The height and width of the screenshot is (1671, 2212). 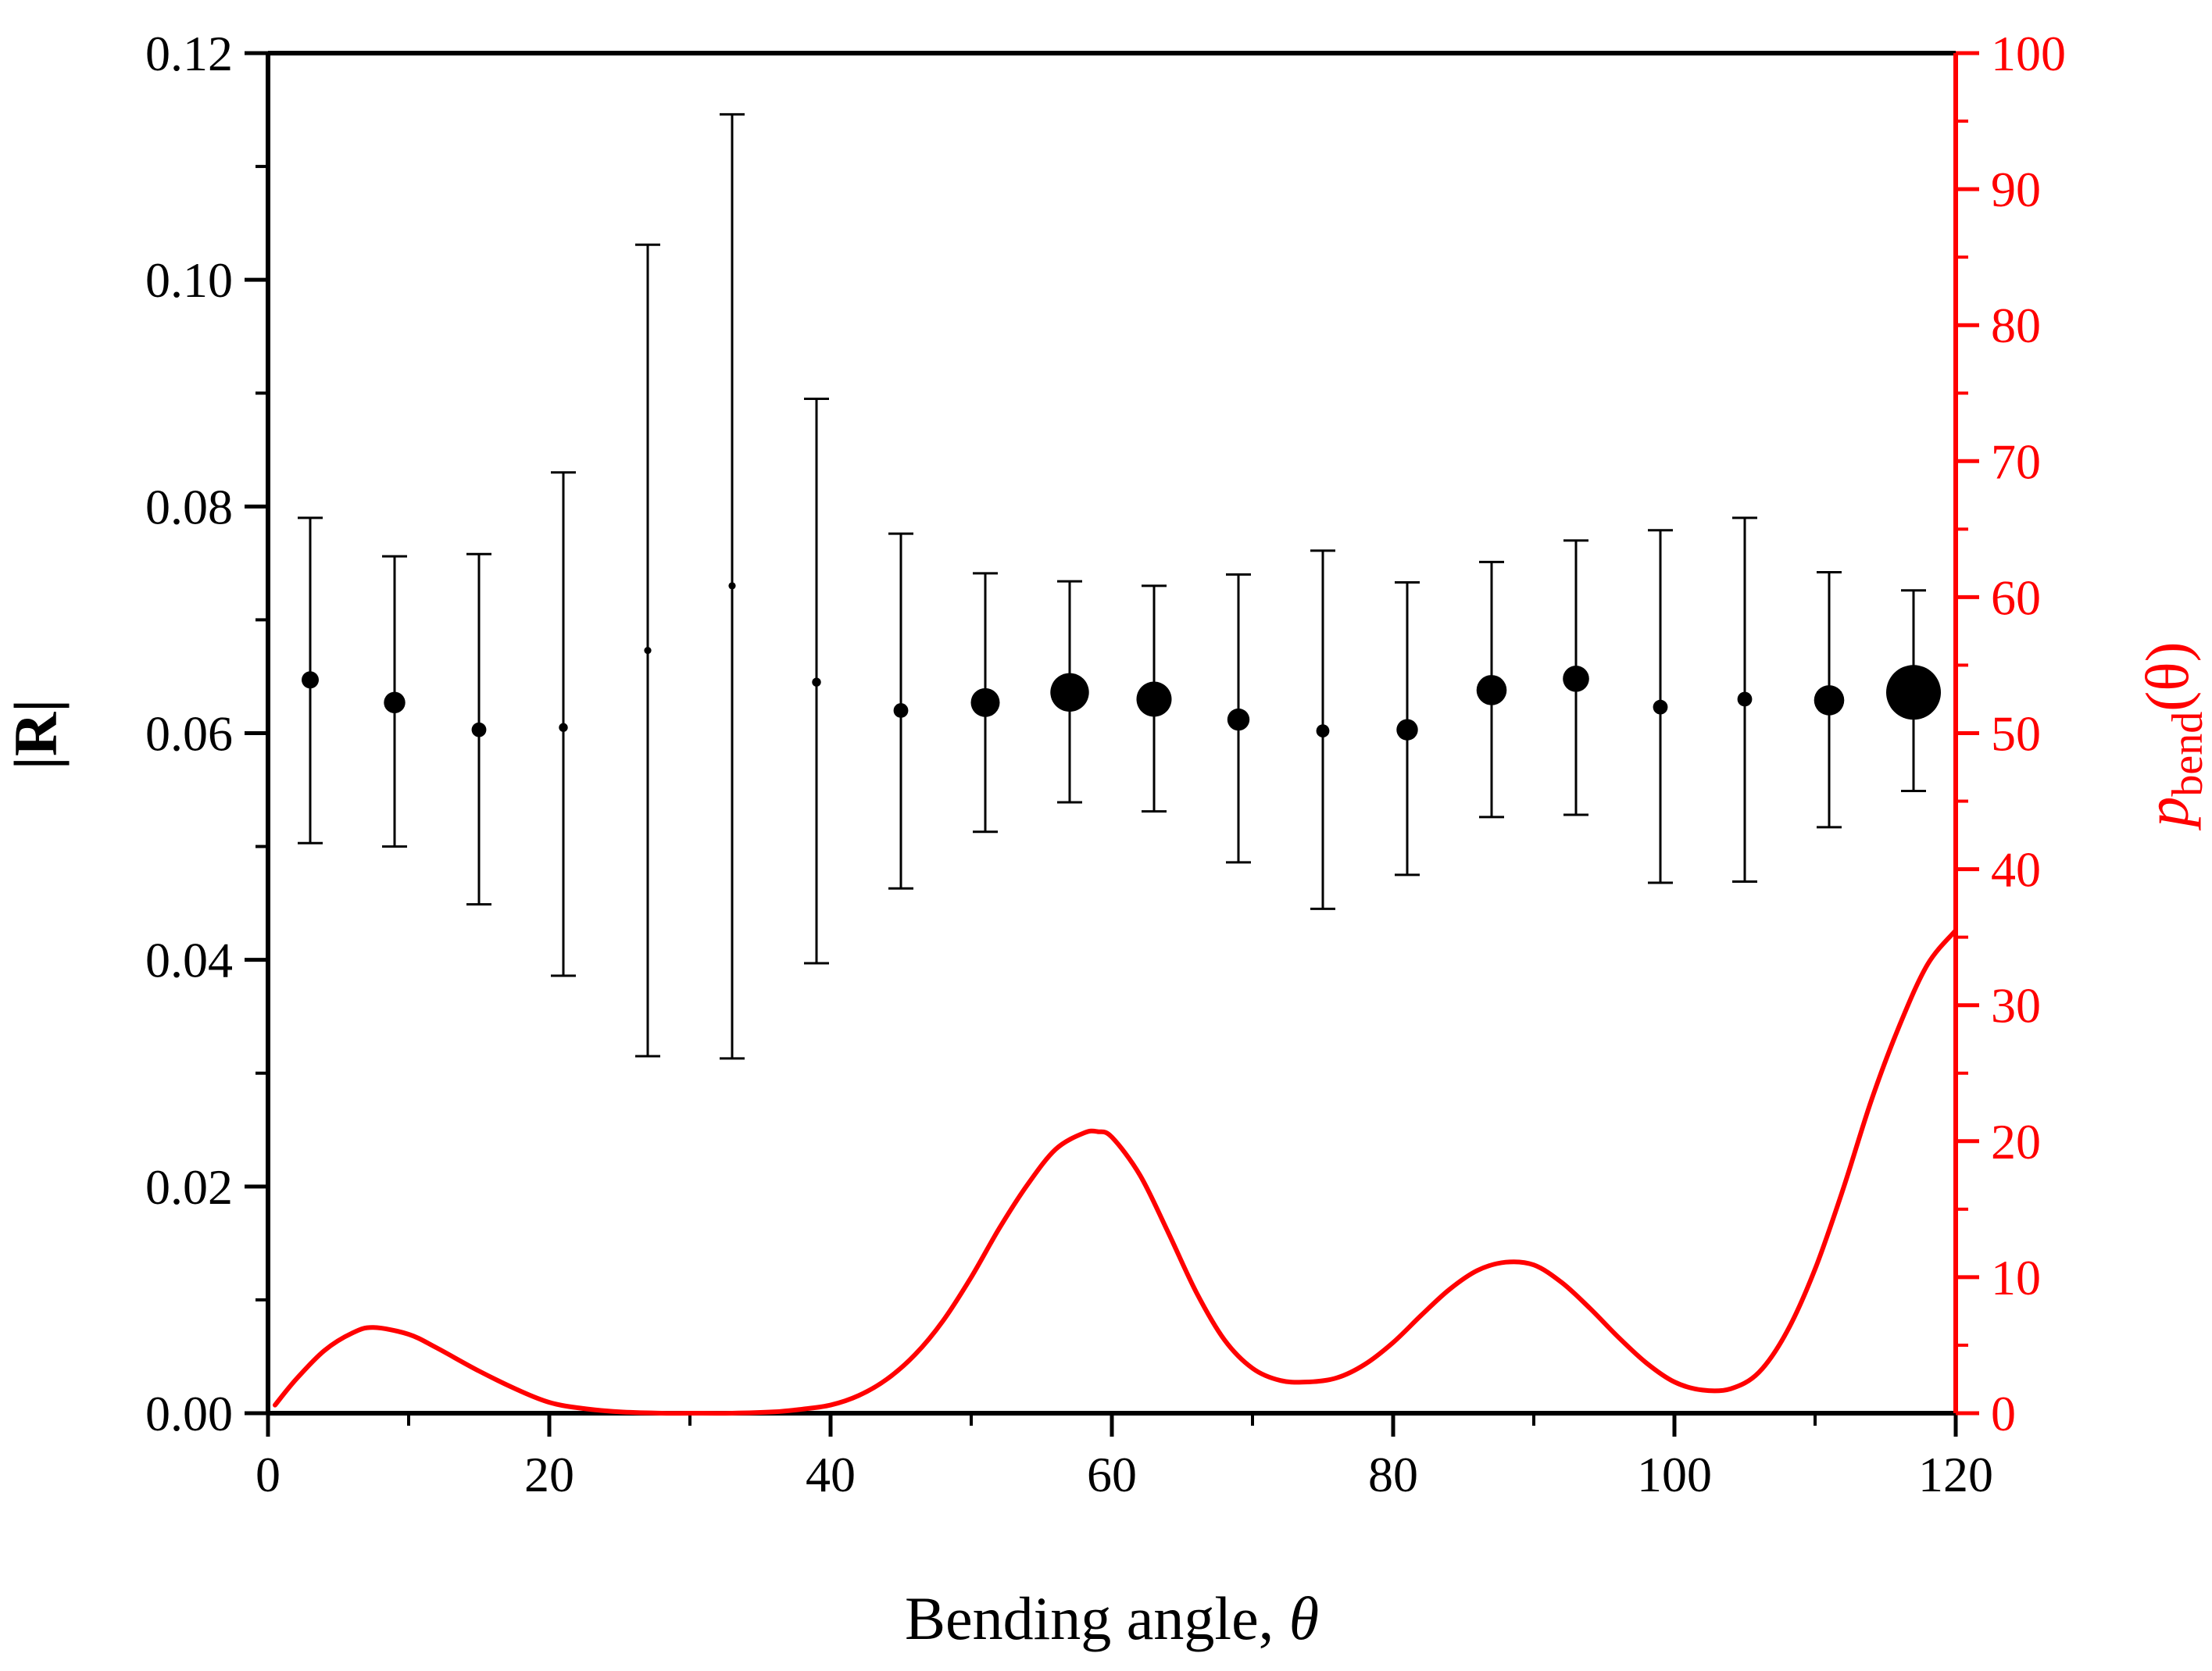 What do you see at coordinates (1393, 1474) in the screenshot?
I see `x-tick-label: 80` at bounding box center [1393, 1474].